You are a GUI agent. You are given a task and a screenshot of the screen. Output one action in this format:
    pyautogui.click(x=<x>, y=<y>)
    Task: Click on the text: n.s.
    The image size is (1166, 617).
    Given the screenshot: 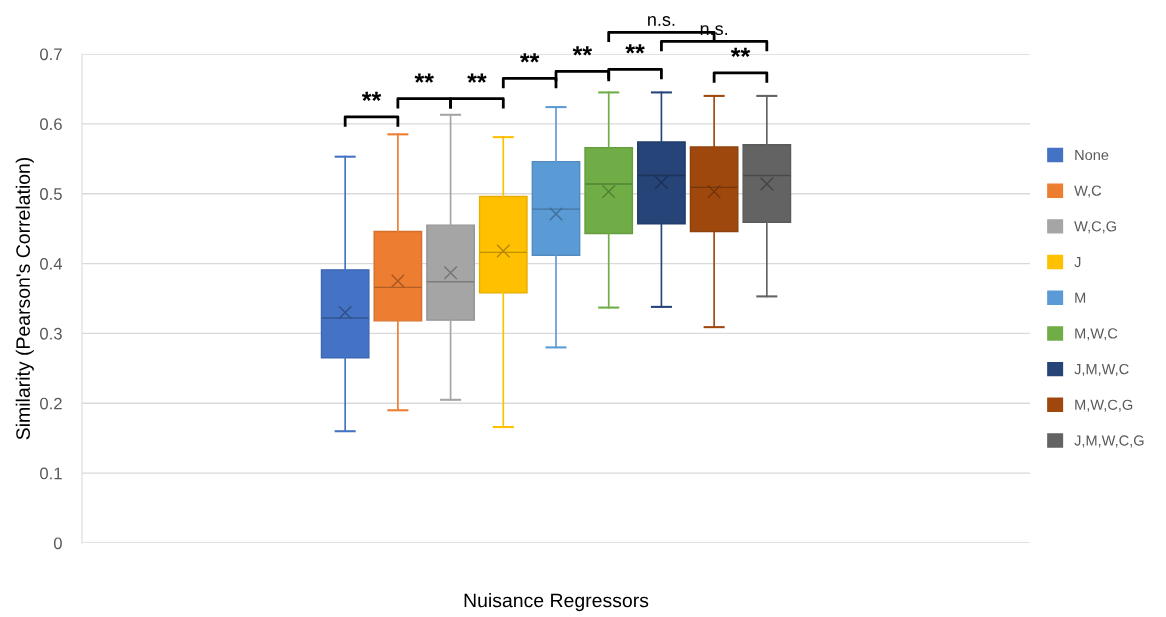 What is the action you would take?
    pyautogui.click(x=661, y=21)
    